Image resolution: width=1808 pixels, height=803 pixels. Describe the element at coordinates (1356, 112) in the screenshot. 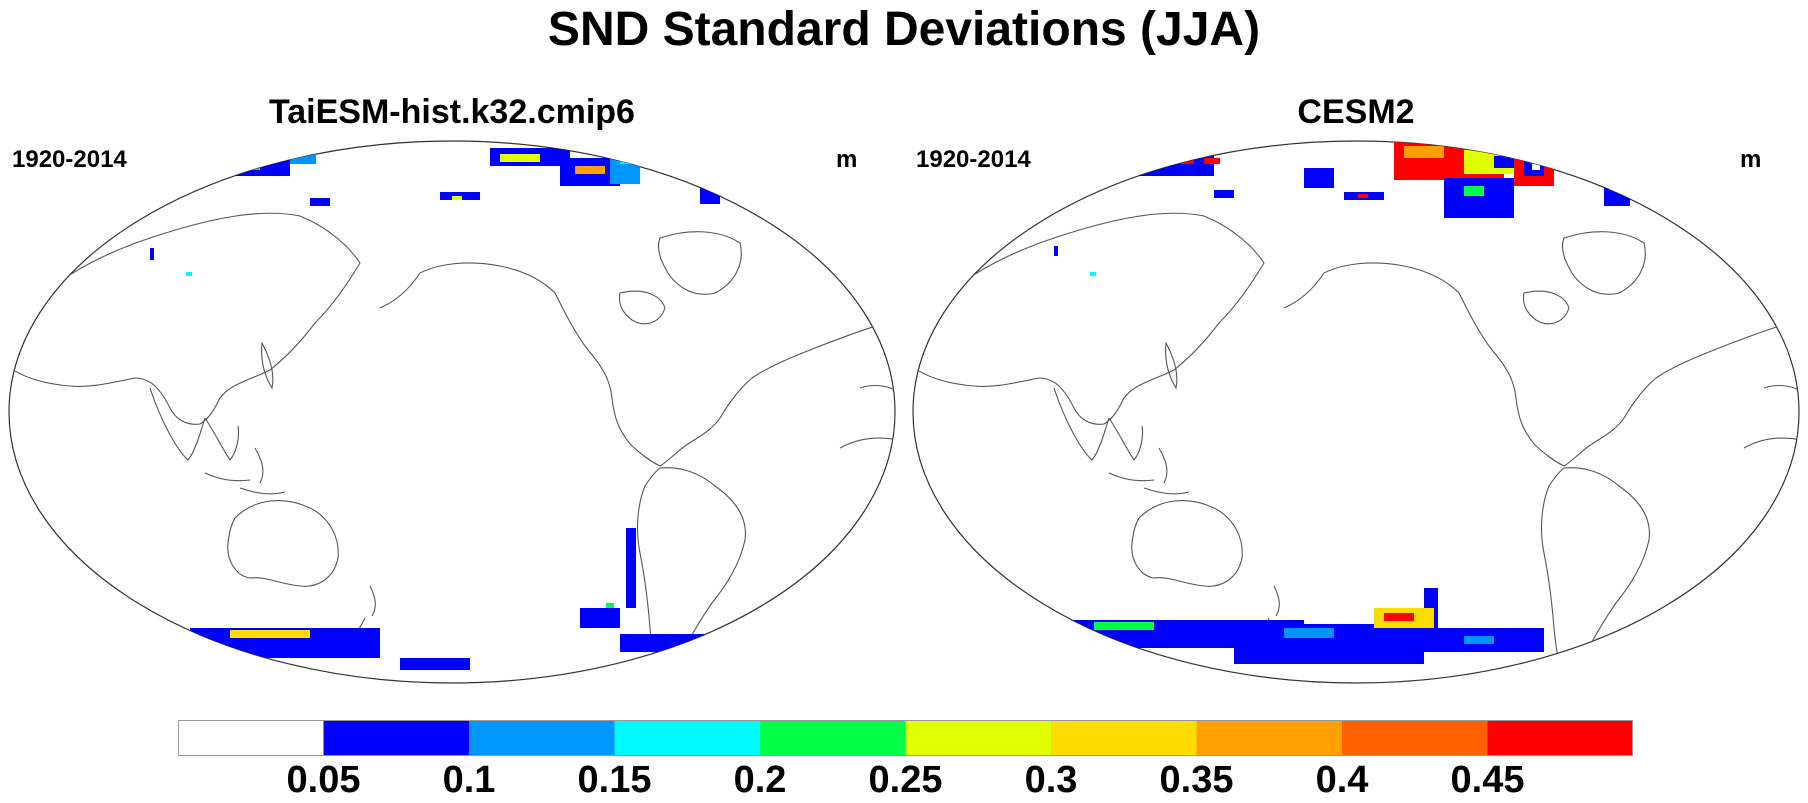

I see `panel-title: CESM2` at that location.